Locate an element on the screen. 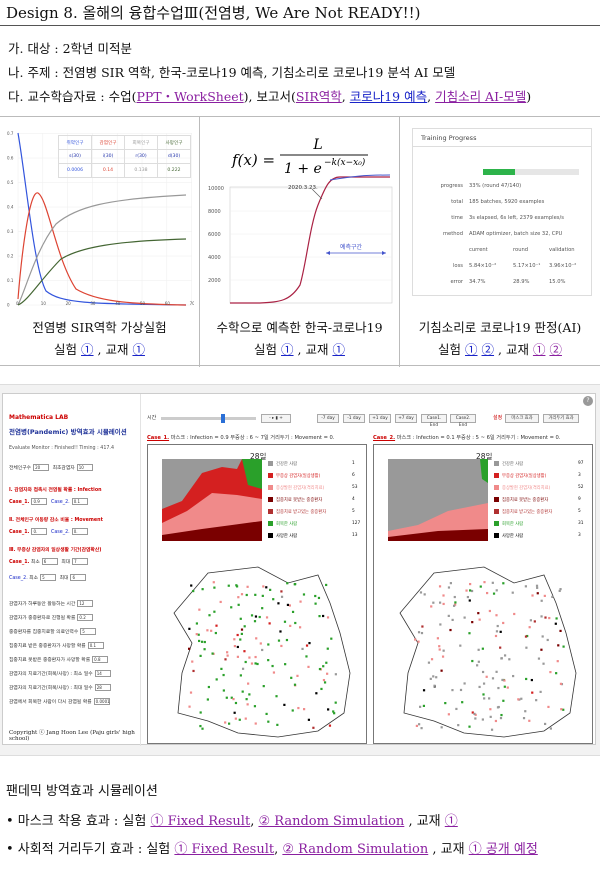  parameter-select: 12 is located at coordinates (85, 603).